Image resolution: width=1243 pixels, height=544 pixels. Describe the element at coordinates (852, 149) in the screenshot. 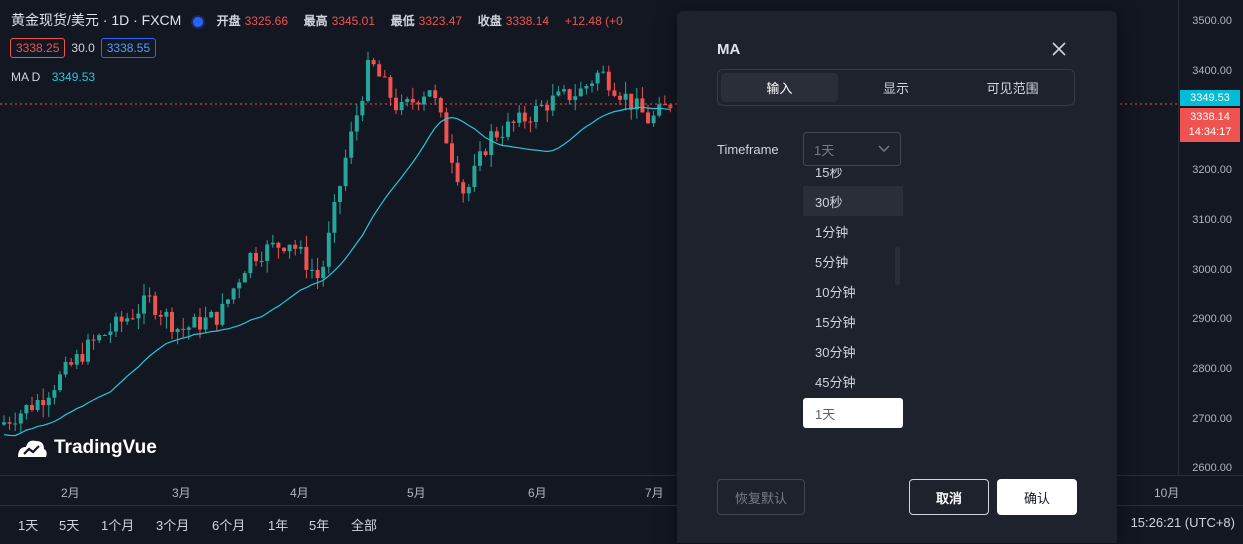

I see `timeframe-select: 1天` at that location.